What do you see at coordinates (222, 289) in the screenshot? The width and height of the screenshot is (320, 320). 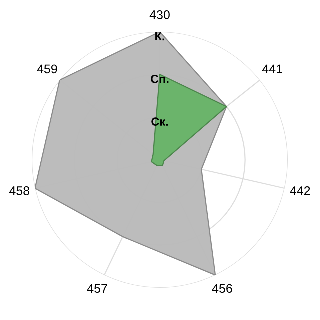 I see `spoke-label: 456` at bounding box center [222, 289].